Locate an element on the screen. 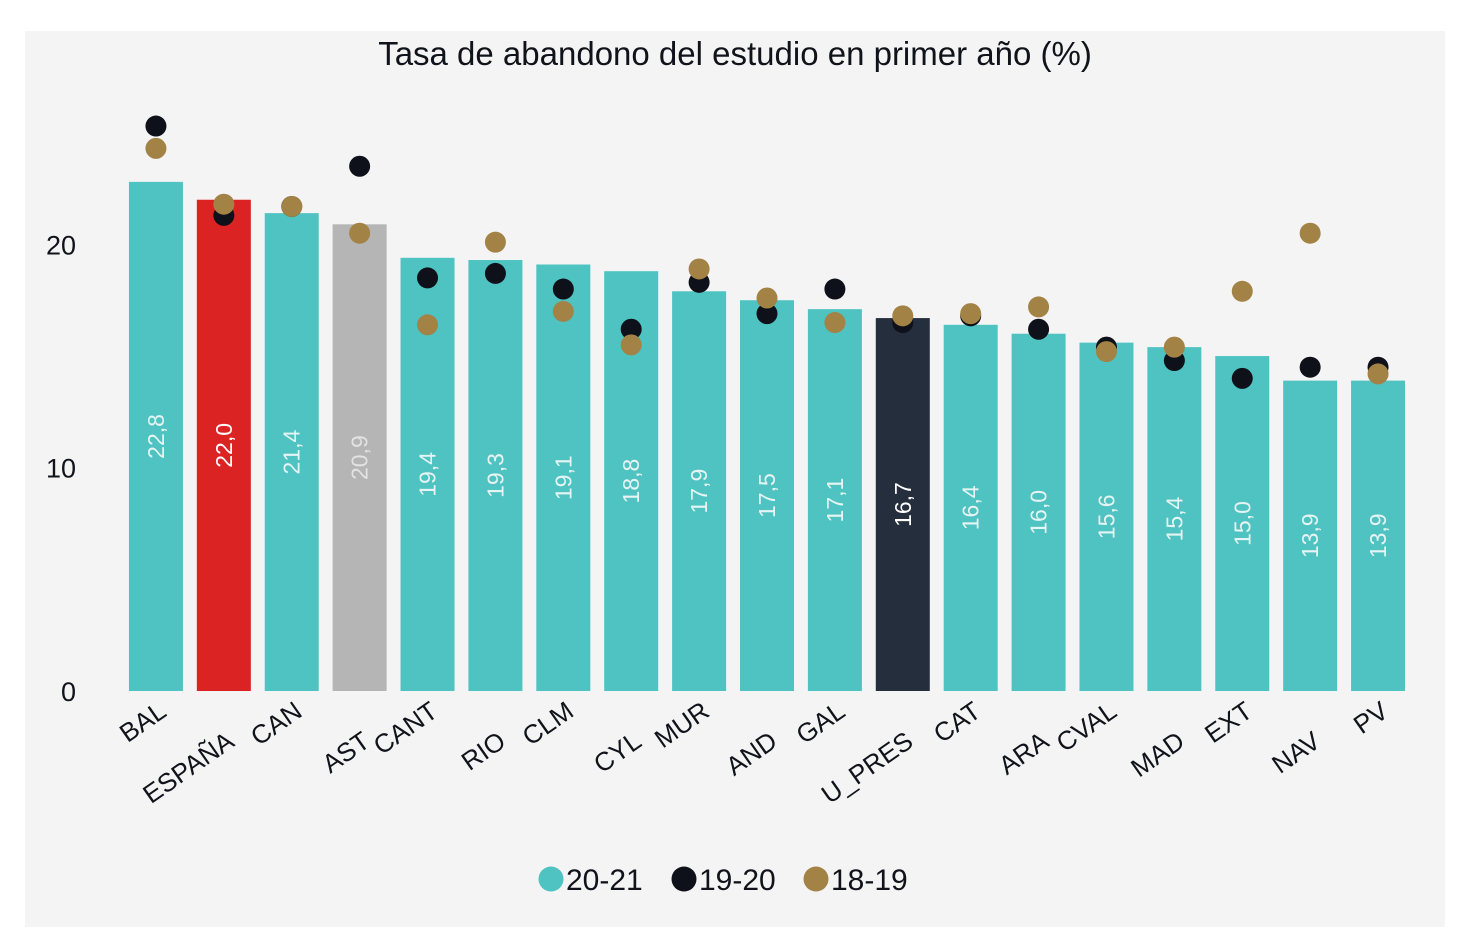 Image resolution: width=1458 pixels, height=948 pixels. bar-can is located at coordinates (291, 452).